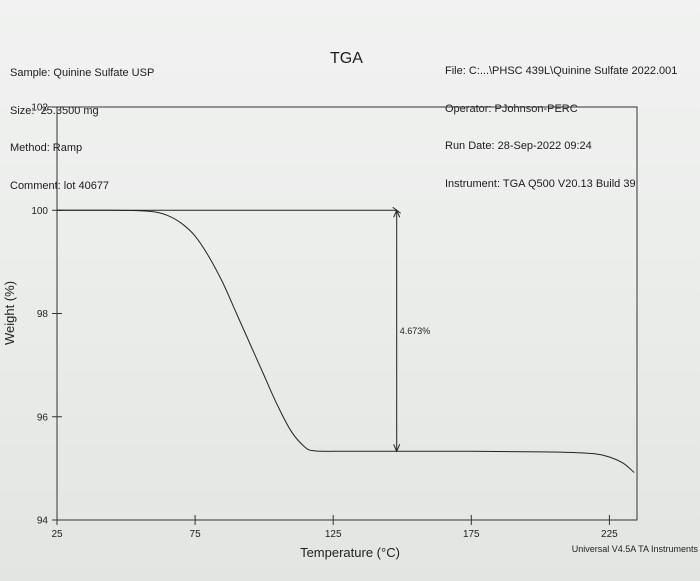 The width and height of the screenshot is (700, 581). I want to click on run-date: Run Date: 28-Sep-2022 09:24, so click(518, 146).